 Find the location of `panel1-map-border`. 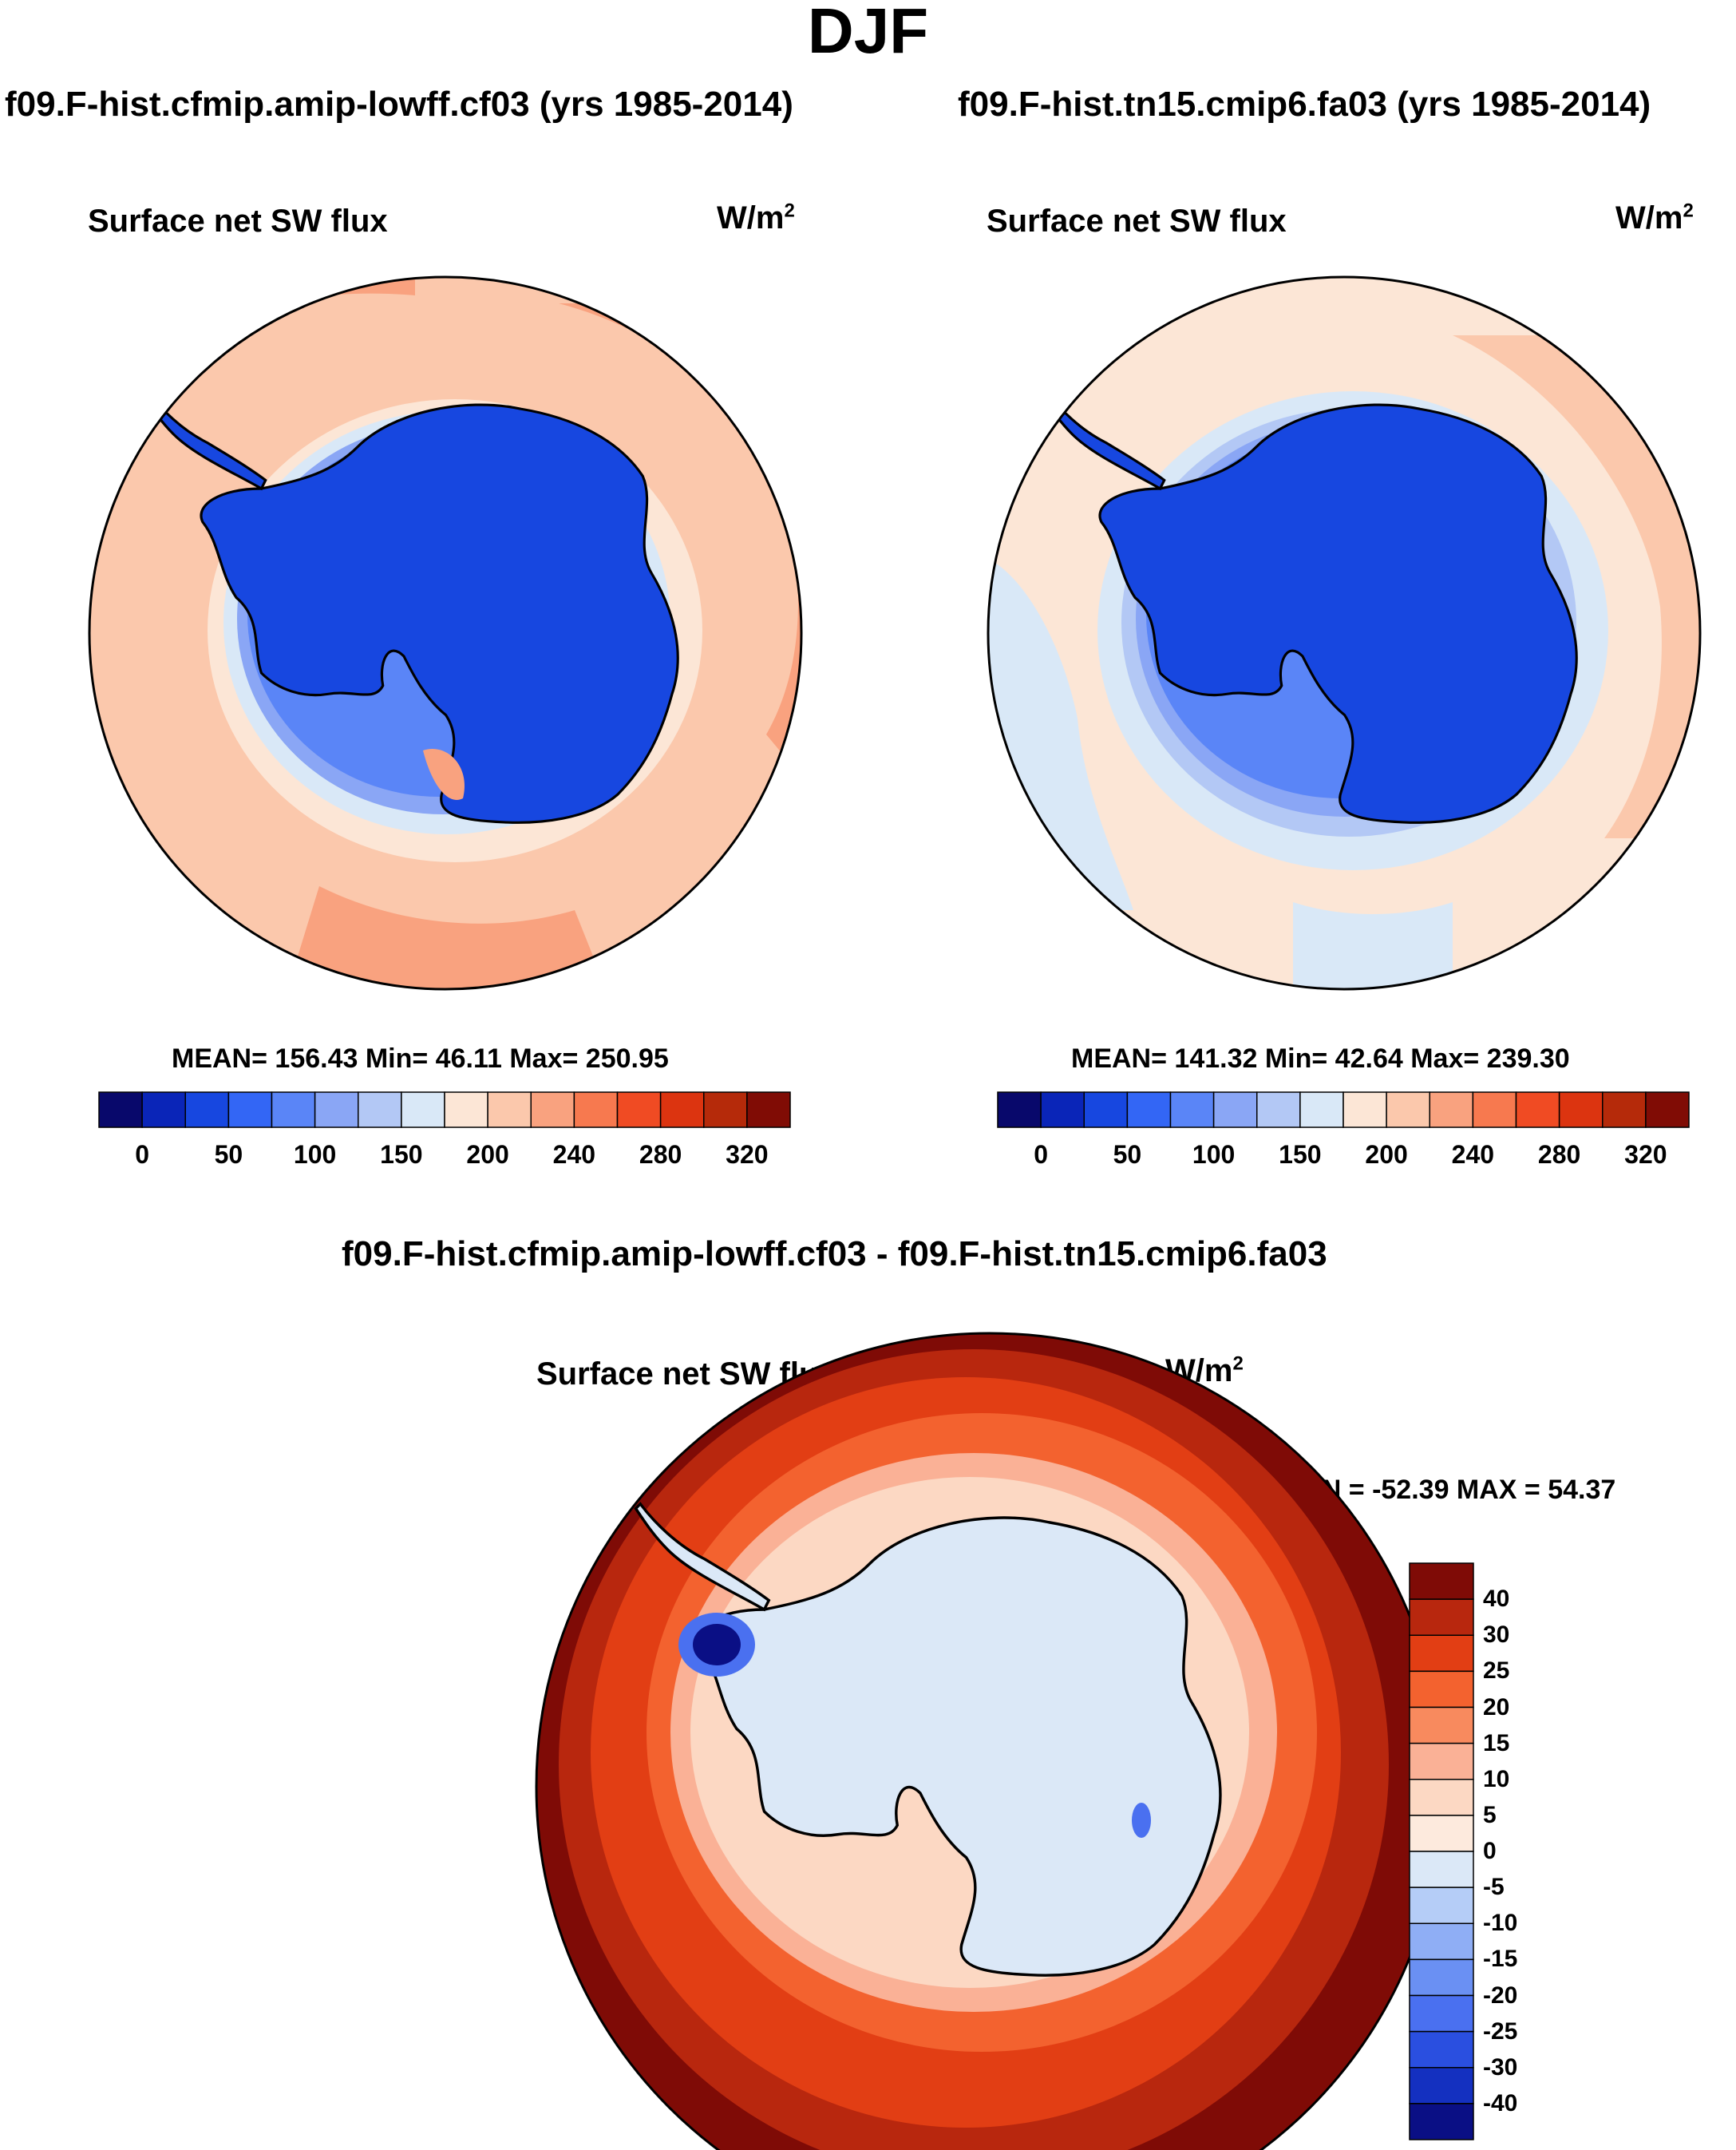

panel1-map-border is located at coordinates (445, 633).